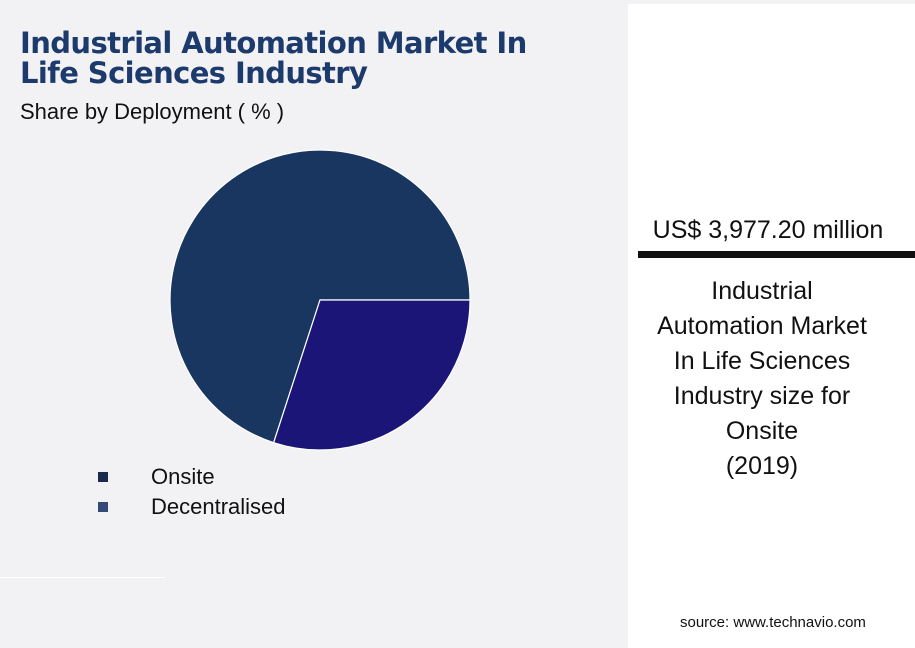 This screenshot has height=648, width=915. I want to click on chart-title-line-1: Industrial Automation Market In, so click(273, 43).